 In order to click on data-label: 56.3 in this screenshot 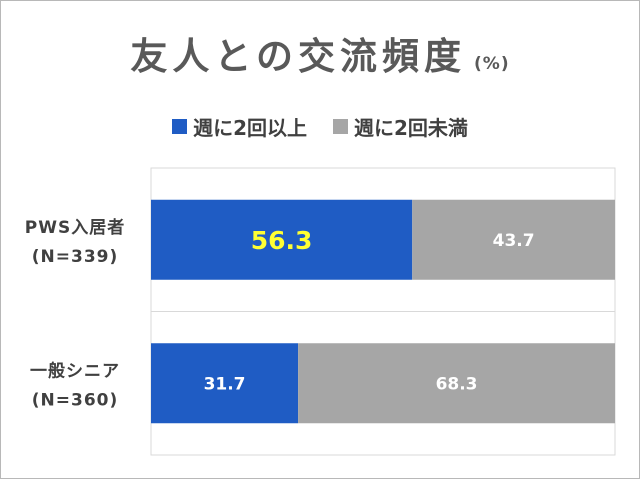, I will do `click(282, 240)`.